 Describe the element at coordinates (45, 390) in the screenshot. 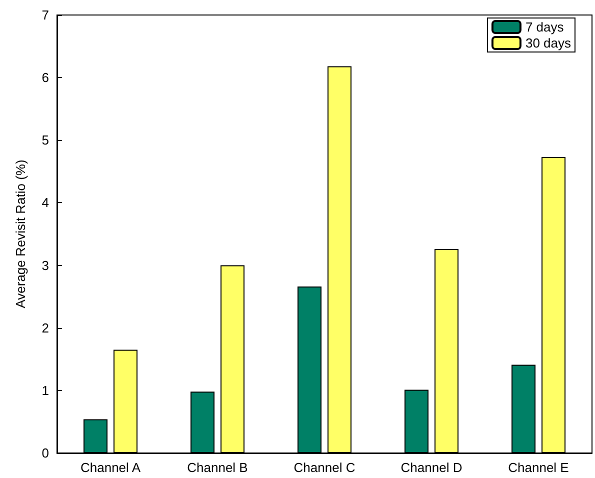

I see `y-tick-label: 1` at that location.